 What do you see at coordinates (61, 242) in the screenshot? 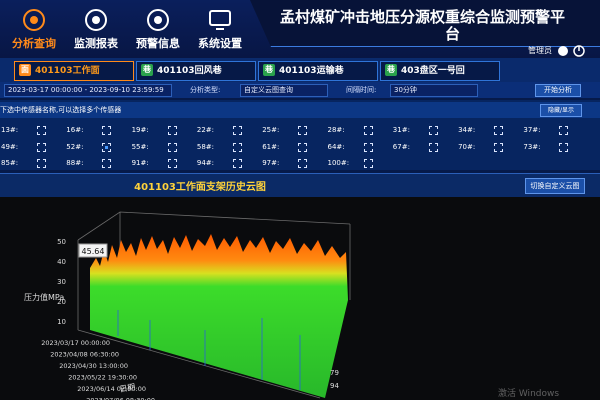
I see `z-tick-label: 50` at bounding box center [61, 242].